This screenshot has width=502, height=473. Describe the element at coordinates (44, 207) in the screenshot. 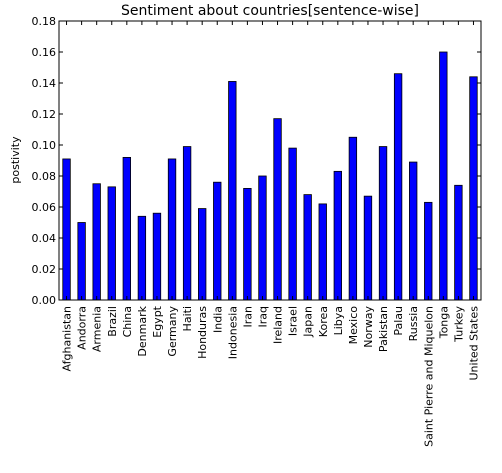

I see `y-tick-label: 0.06` at that location.